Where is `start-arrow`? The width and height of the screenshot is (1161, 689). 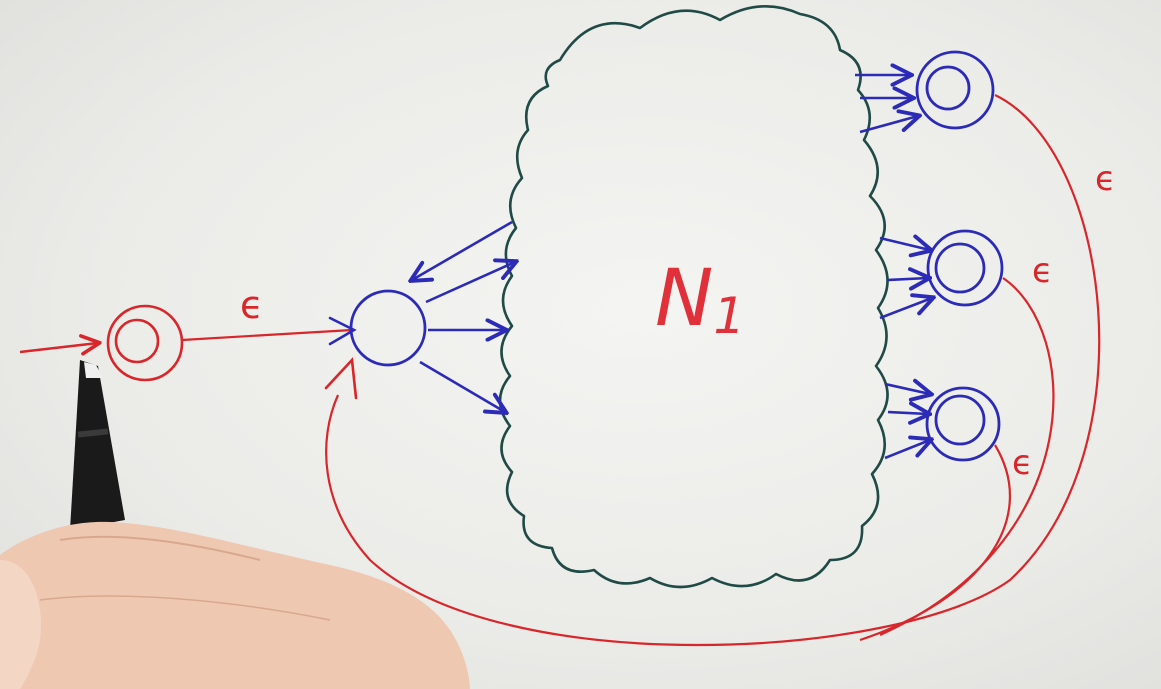
start-arrow is located at coordinates (58, 347).